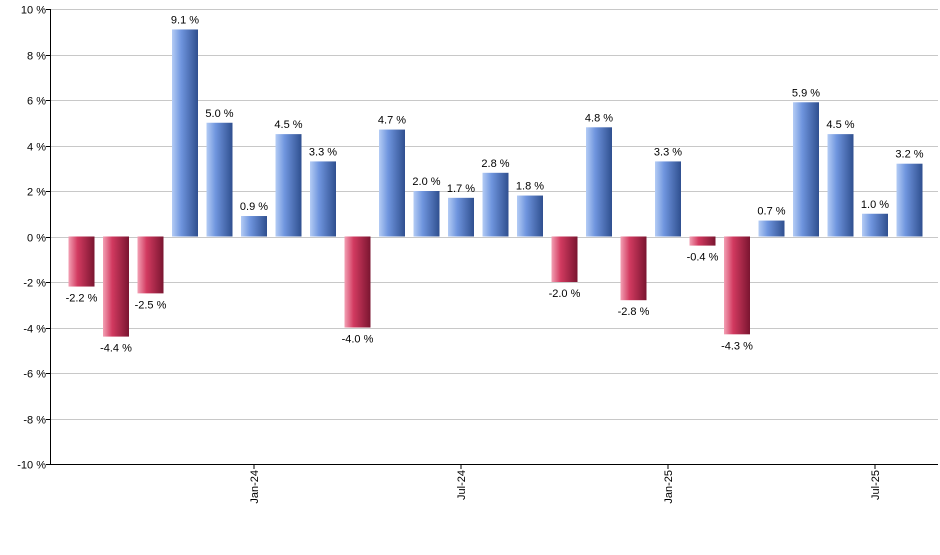 This screenshot has height=555, width=940. I want to click on bar-value-label: -2.2 %, so click(82, 299).